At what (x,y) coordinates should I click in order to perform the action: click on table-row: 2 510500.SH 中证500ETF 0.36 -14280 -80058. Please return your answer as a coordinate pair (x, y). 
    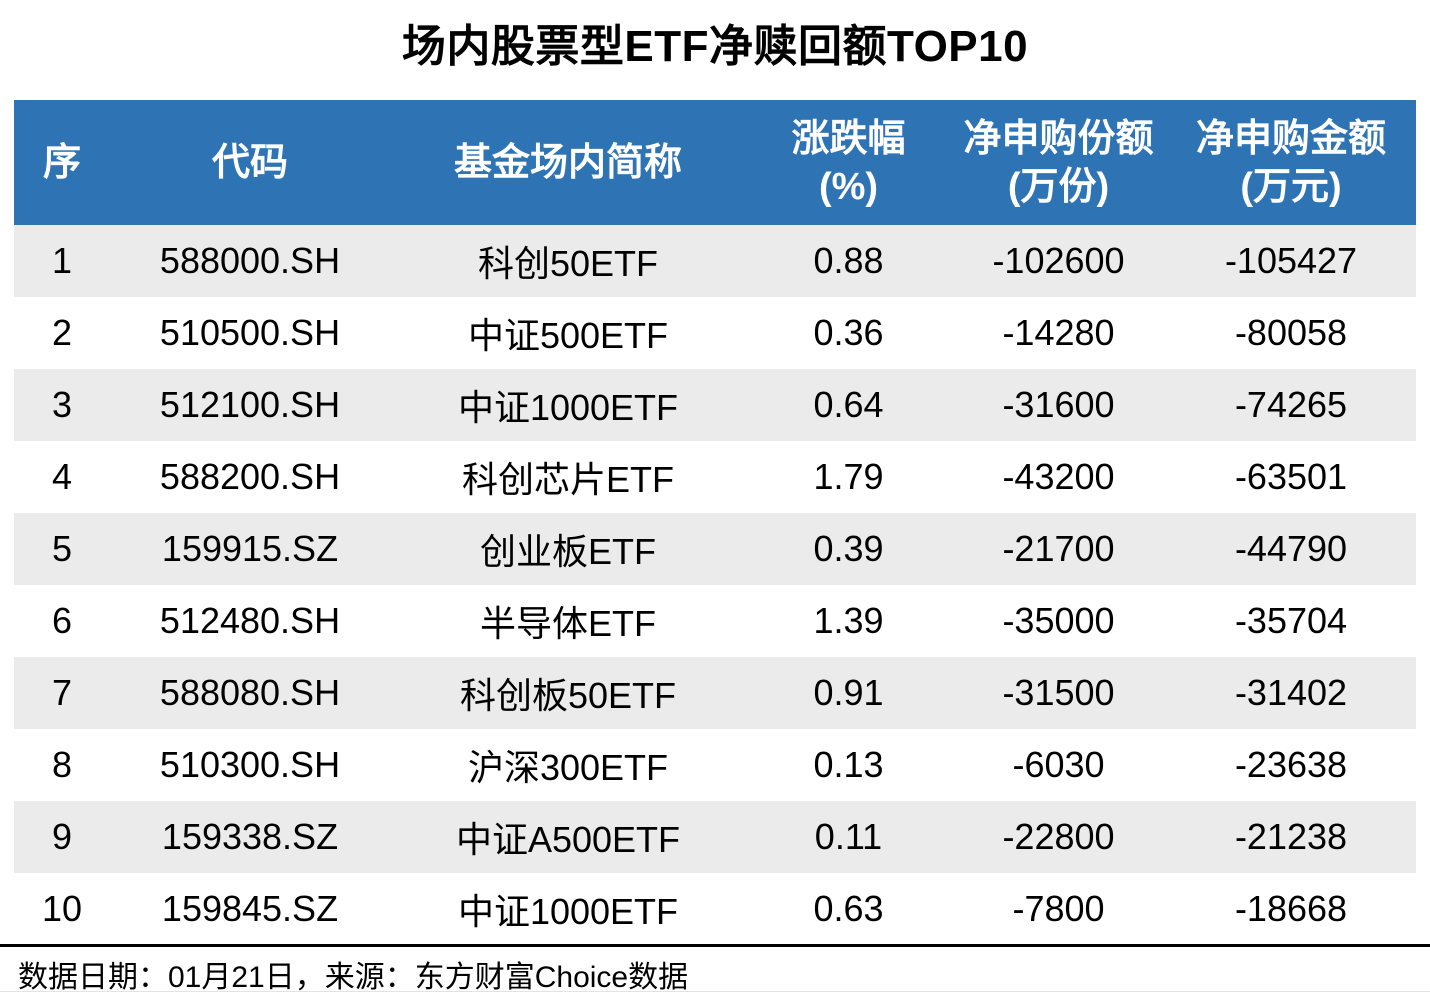
    Looking at the image, I should click on (715, 333).